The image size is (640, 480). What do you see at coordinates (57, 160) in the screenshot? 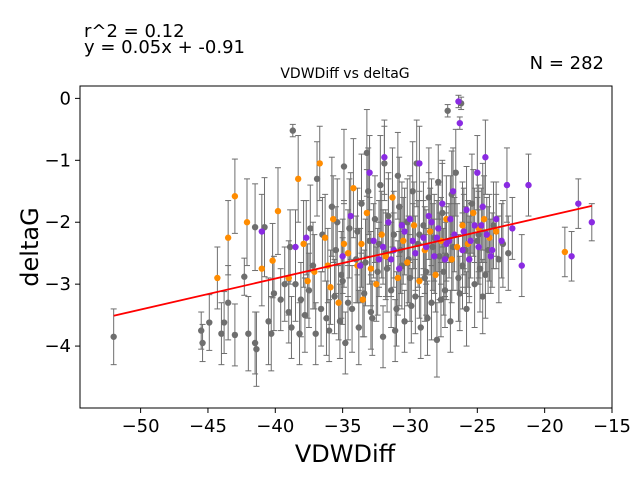
I see `y-tick-label: −1` at bounding box center [57, 160].